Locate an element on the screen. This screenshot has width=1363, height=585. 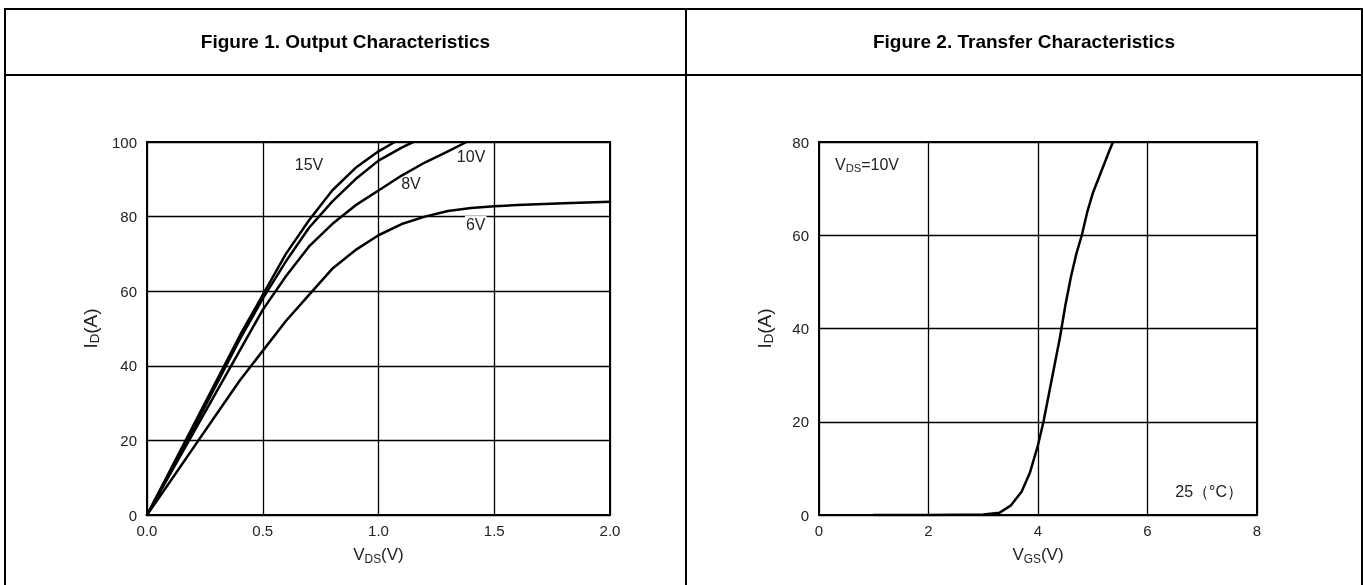
chart-title: Figure 2. Transfer Characteristics is located at coordinates (1024, 43).